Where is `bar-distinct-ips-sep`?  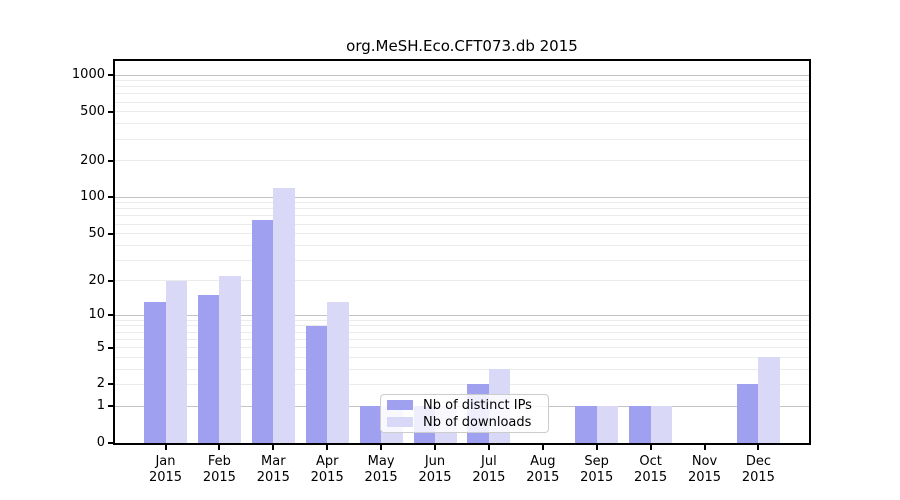 bar-distinct-ips-sep is located at coordinates (586, 424).